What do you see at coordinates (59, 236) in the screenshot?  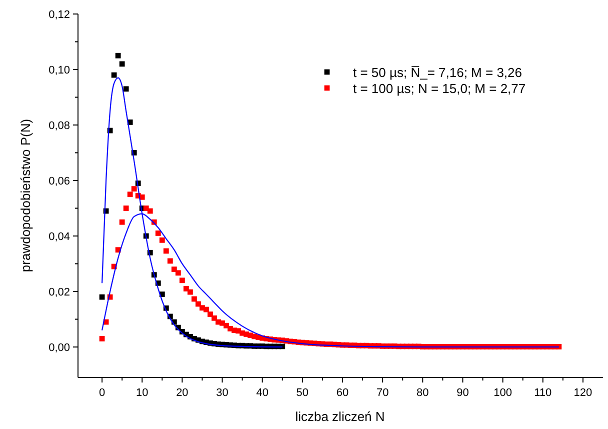 I see `y-tick-label: 0,04` at bounding box center [59, 236].